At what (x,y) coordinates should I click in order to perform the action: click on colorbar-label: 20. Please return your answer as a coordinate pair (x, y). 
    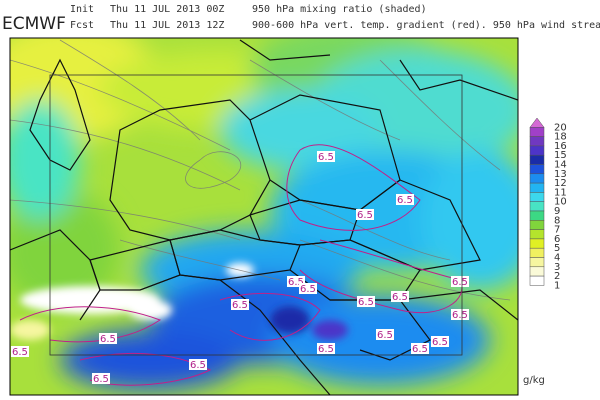
    Looking at the image, I should click on (560, 127).